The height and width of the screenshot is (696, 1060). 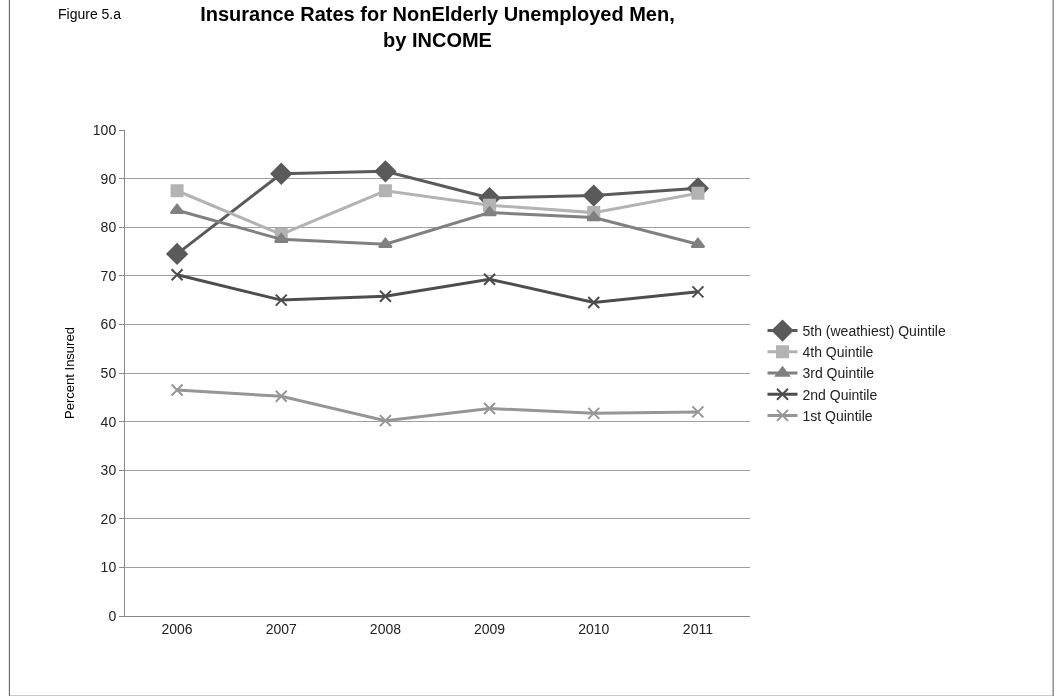 What do you see at coordinates (837, 415) in the screenshot?
I see `legend-label: 1st Quintile` at bounding box center [837, 415].